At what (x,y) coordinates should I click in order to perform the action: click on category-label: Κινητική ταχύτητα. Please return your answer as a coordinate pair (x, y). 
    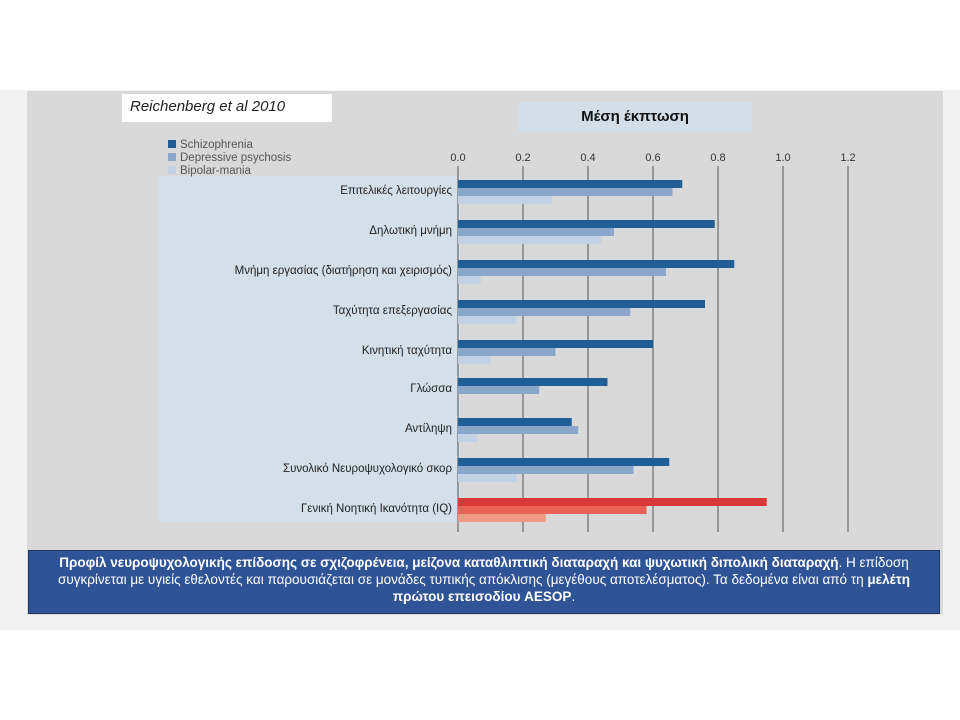
    Looking at the image, I should click on (407, 351).